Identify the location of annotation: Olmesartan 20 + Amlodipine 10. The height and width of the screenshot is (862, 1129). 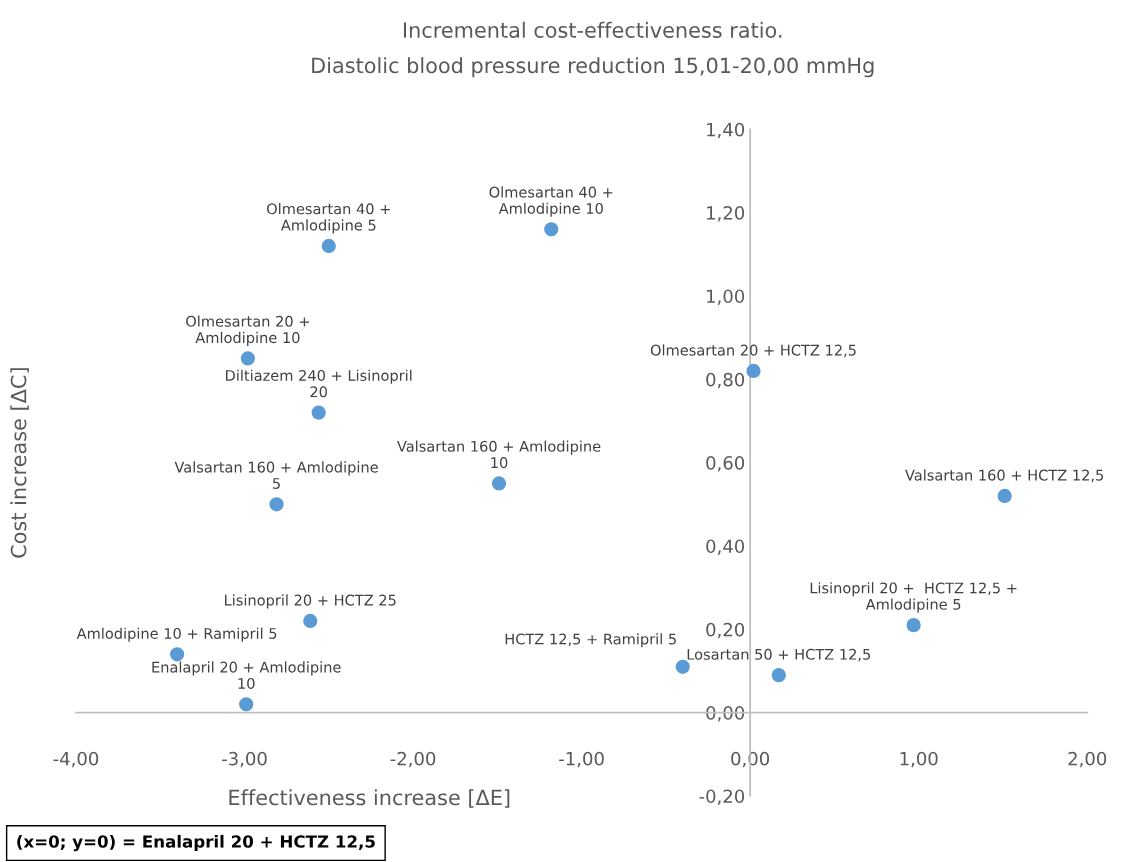
(247, 330).